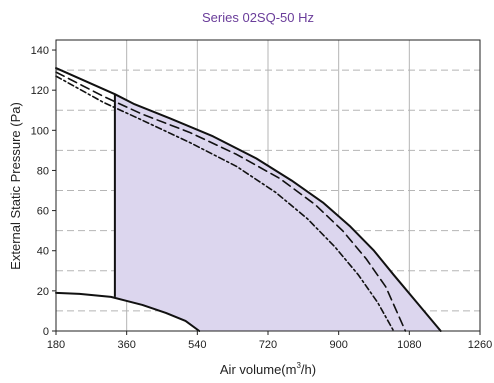 This screenshot has height=383, width=494. I want to click on x-tick-label: 720, so click(268, 345).